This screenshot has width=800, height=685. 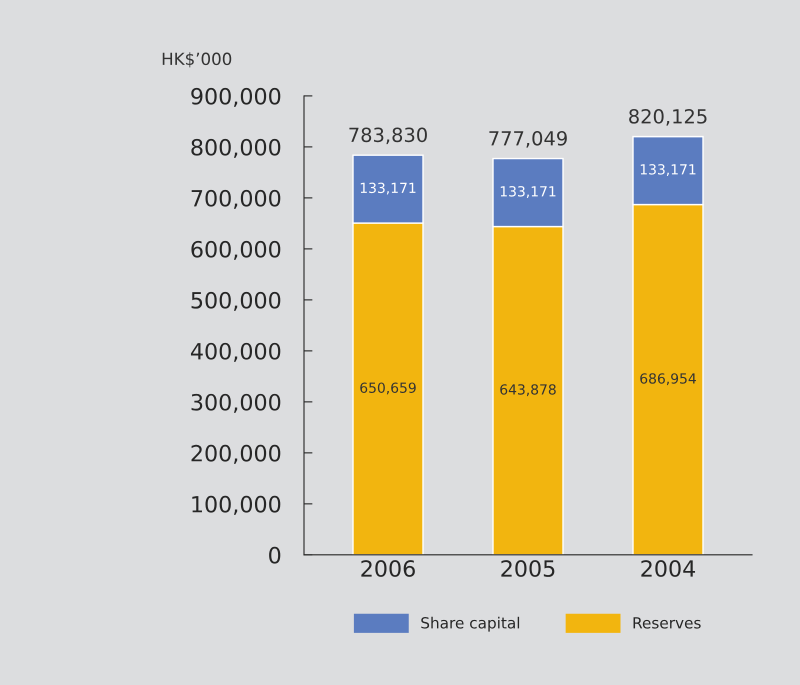 I want to click on x-tick-label: 2006, so click(x=388, y=568).